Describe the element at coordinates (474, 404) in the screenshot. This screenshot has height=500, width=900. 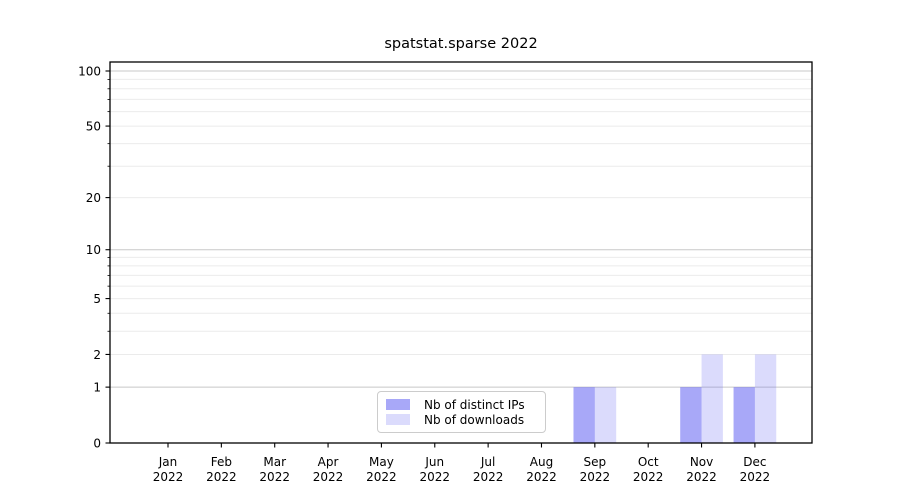
I see `legend-label-distinct-ips: Nb of distinct IPs` at that location.